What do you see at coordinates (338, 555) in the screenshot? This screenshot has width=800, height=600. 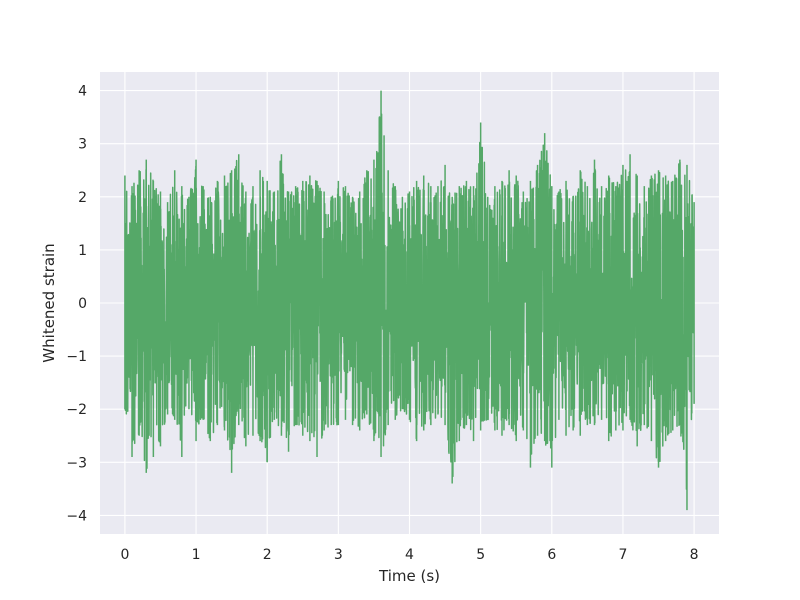 I see `x-tick-label: 3` at bounding box center [338, 555].